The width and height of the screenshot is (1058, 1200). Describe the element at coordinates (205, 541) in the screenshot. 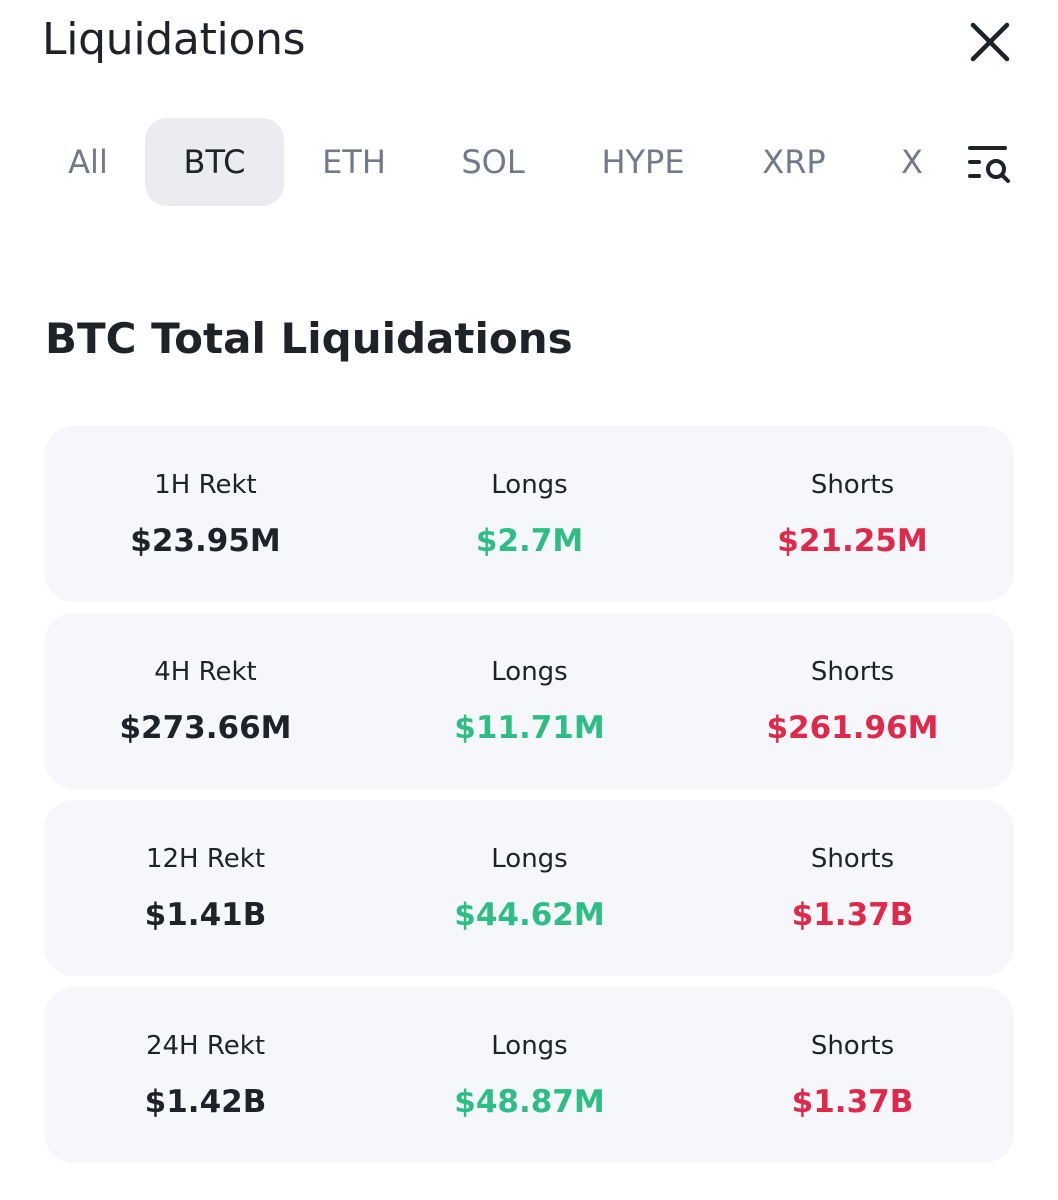

I see `total-value: $23.95M` at that location.